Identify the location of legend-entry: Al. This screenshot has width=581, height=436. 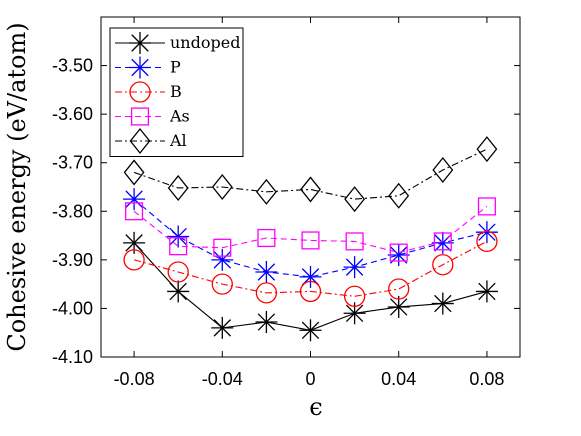
(151, 141).